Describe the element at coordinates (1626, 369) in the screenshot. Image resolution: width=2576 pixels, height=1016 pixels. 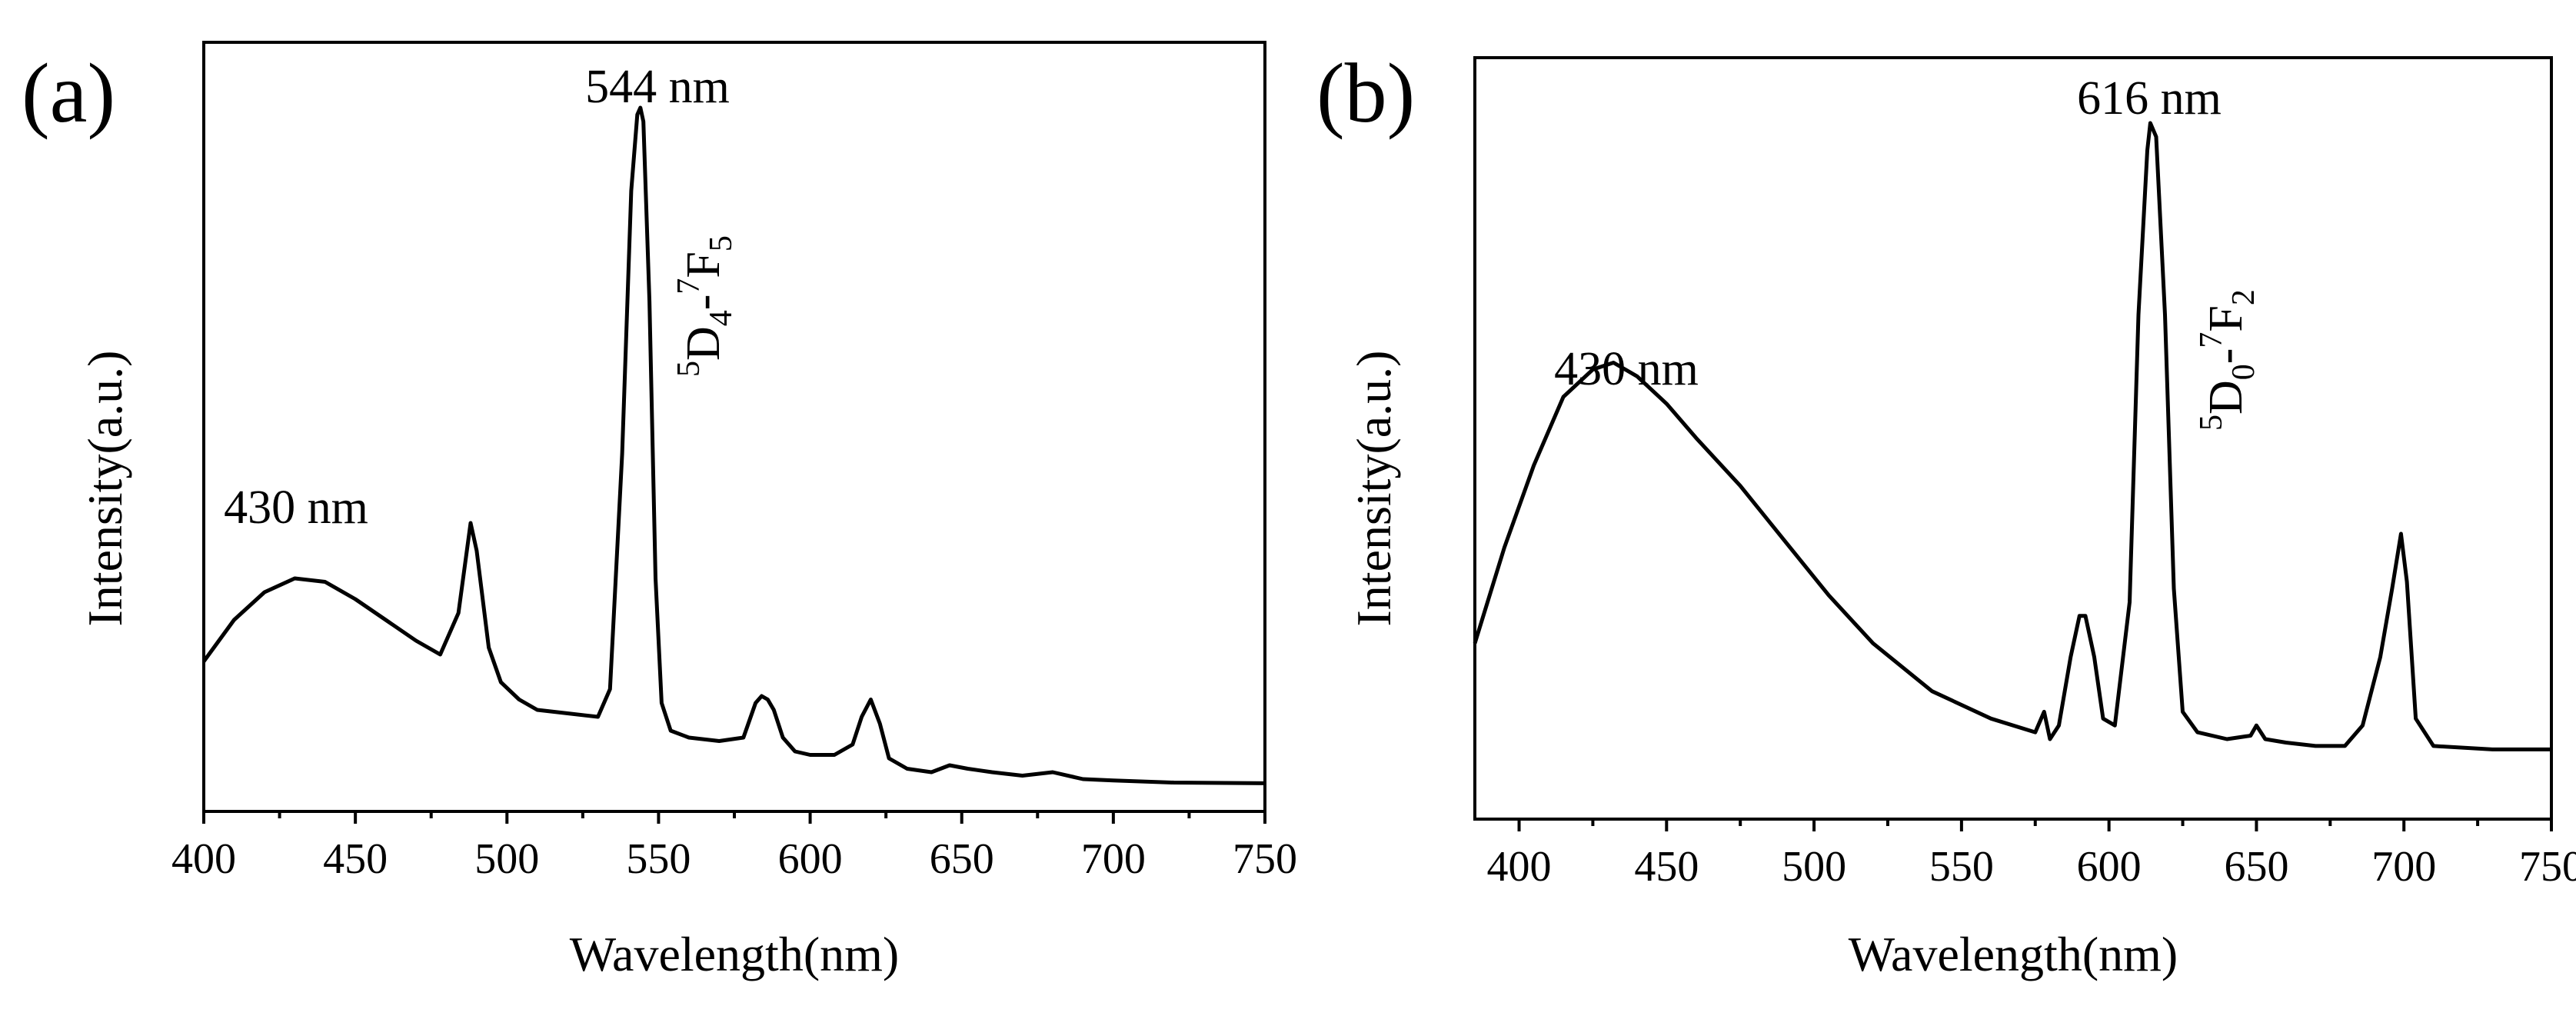
I see `panel-b-peak-label-430: 430 nm` at that location.